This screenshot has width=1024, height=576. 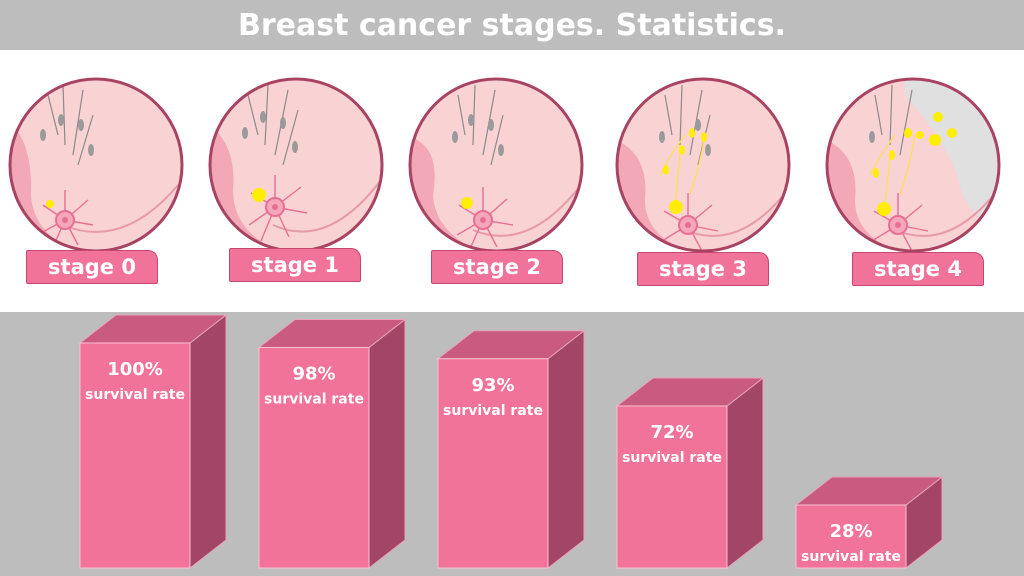 I want to click on stage-3-panel: stage 3, so click(x=705, y=181).